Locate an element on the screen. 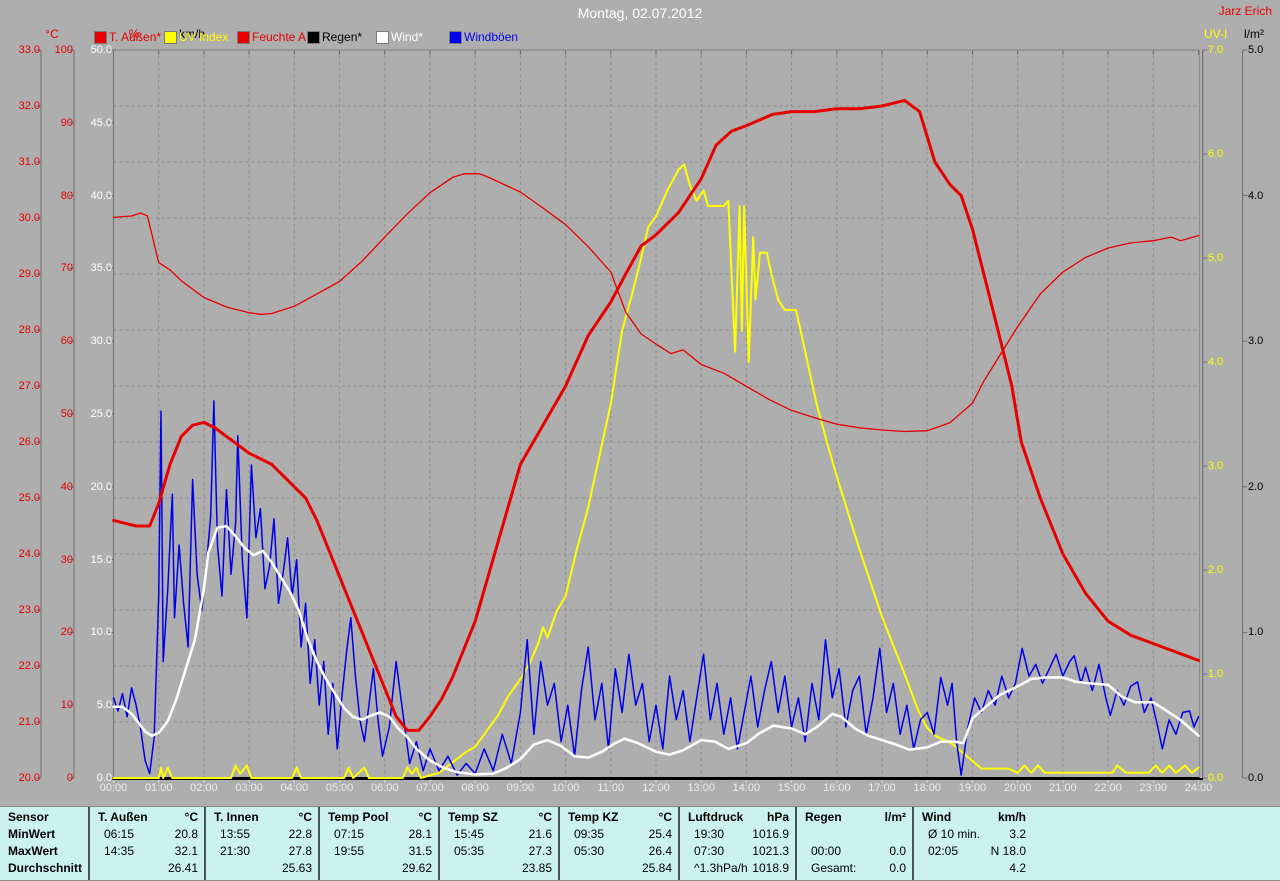 The width and height of the screenshot is (1280, 881). x-tick-label: 19:00 is located at coordinates (972, 788).